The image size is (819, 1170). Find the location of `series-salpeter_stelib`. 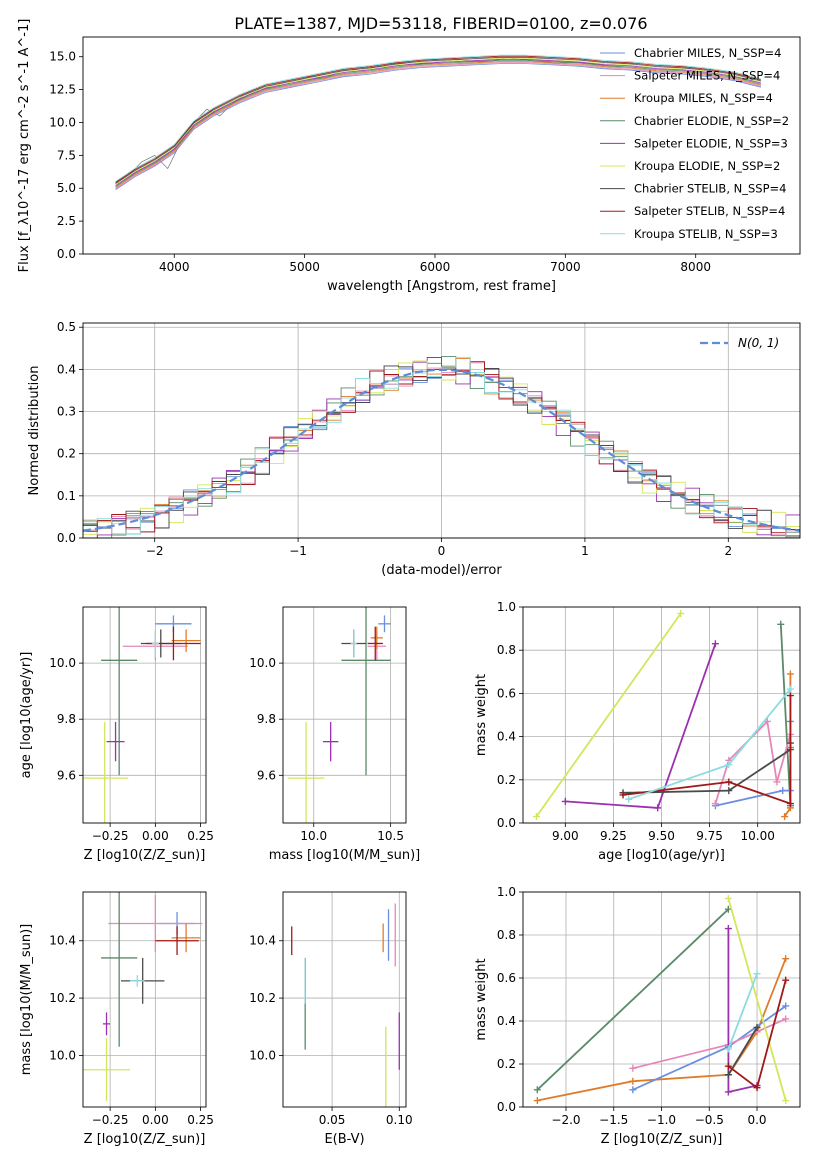

series-salpeter_stelib is located at coordinates (706, 750).